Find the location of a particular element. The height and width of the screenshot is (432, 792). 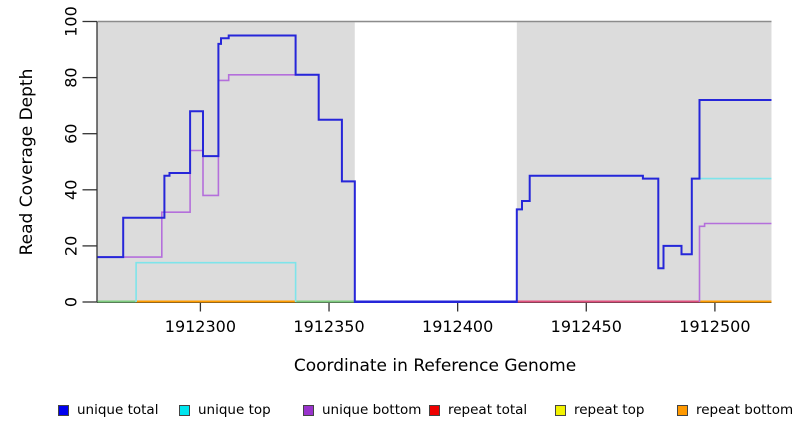

y-tick-label: 40 is located at coordinates (71, 190).